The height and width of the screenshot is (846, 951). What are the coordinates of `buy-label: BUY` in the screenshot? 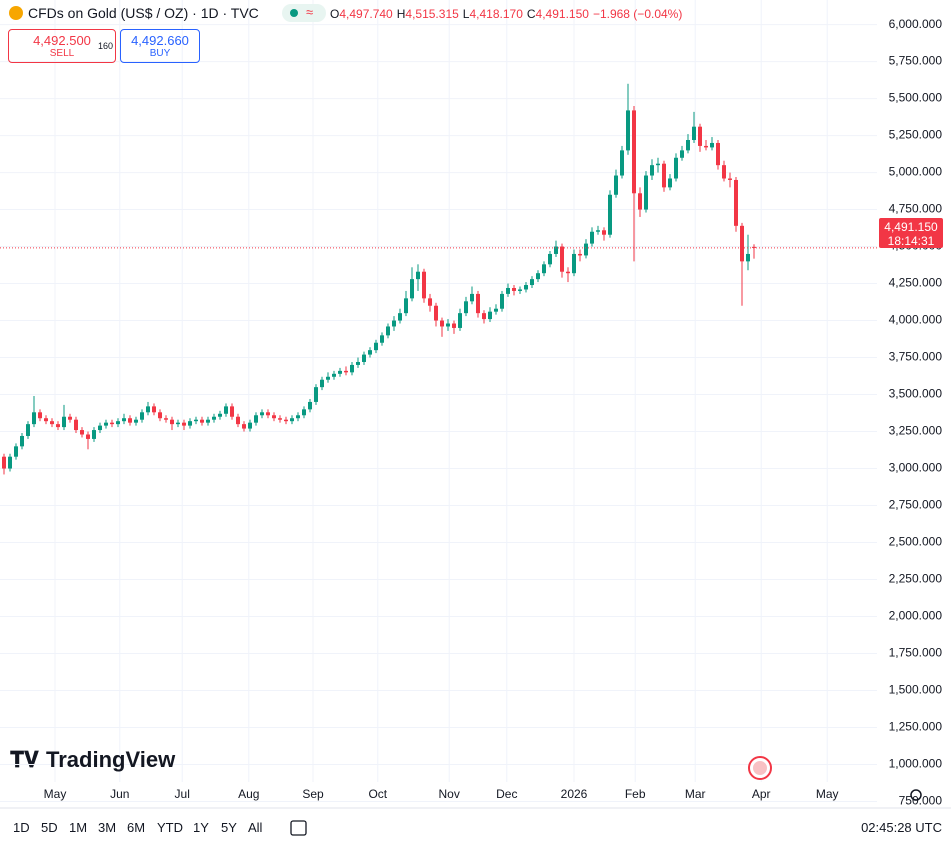 It's located at (160, 53).